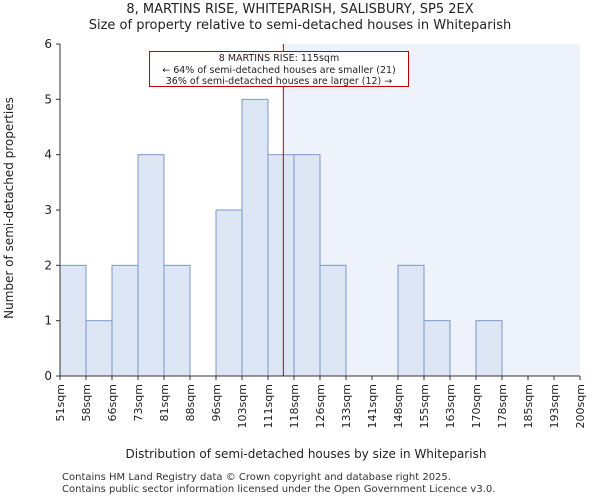  Describe the element at coordinates (48, 44) in the screenshot. I see `y-tick-label: 6` at that location.